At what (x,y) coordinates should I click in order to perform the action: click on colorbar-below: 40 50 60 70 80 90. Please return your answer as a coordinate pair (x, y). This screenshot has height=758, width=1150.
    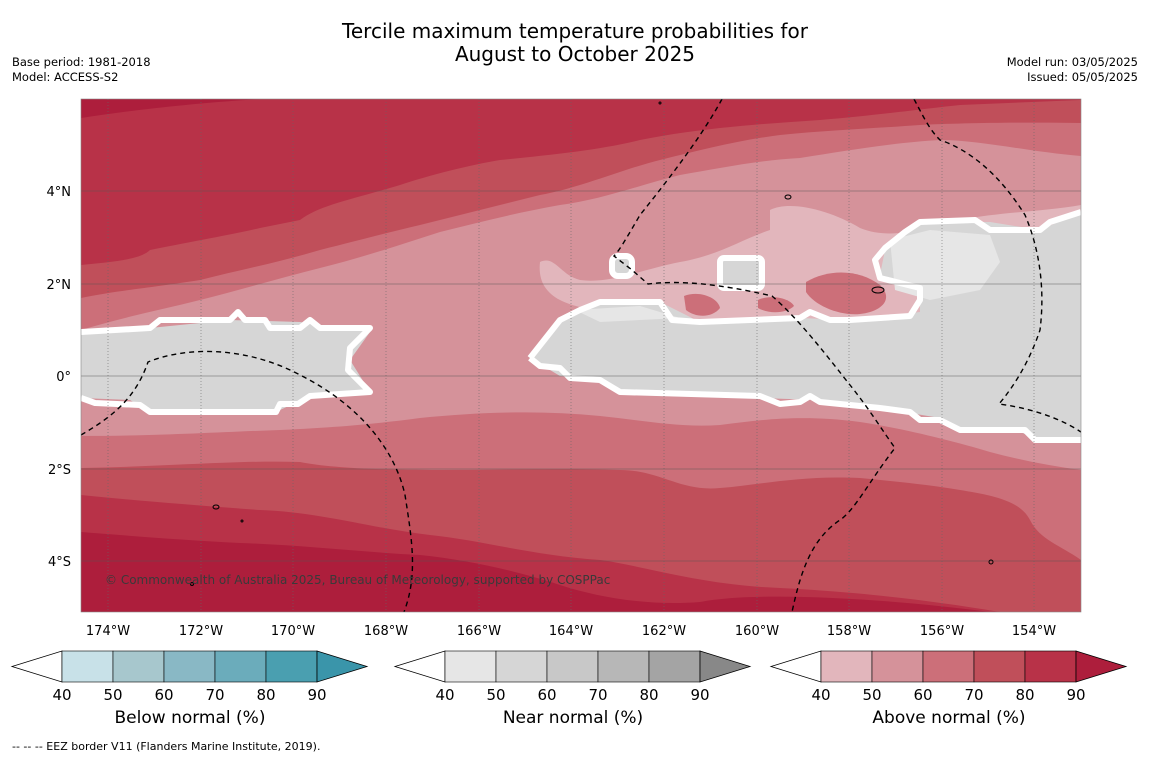
    Looking at the image, I should click on (189, 677).